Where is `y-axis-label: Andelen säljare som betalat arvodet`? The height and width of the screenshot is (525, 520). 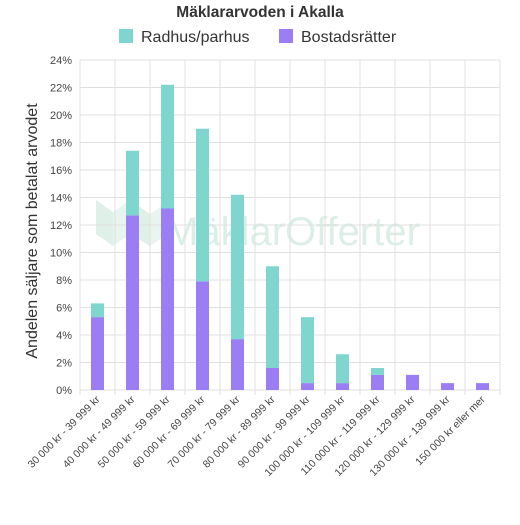 y-axis-label: Andelen säljare som betalat arvodet is located at coordinates (32, 231).